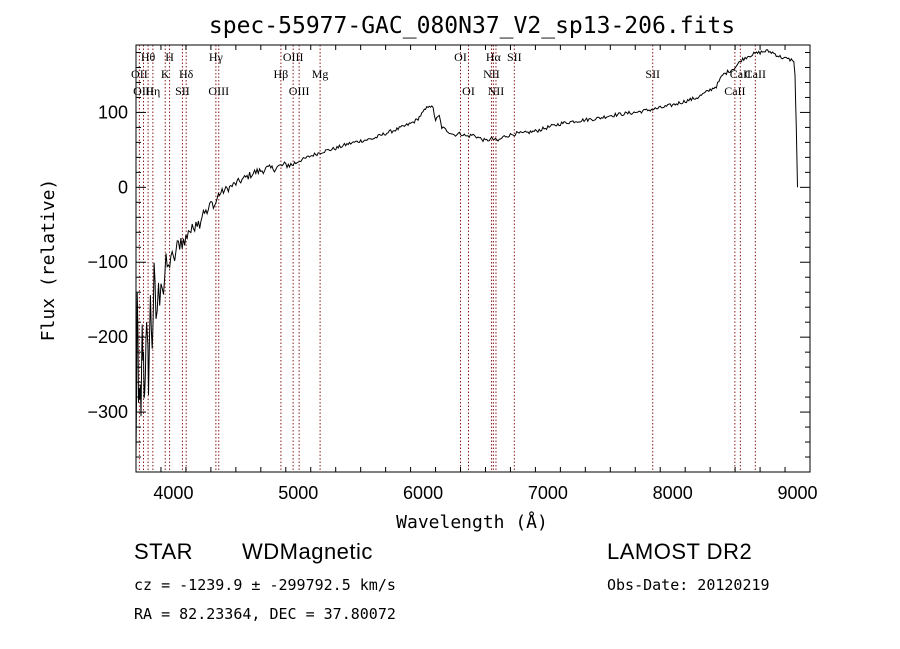 This screenshot has height=649, width=900. I want to click on line-label-19: SII, so click(514, 57).